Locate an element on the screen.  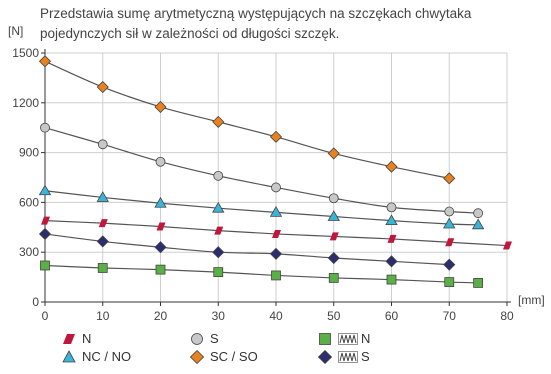
x-tick-label: 20 is located at coordinates (161, 316).